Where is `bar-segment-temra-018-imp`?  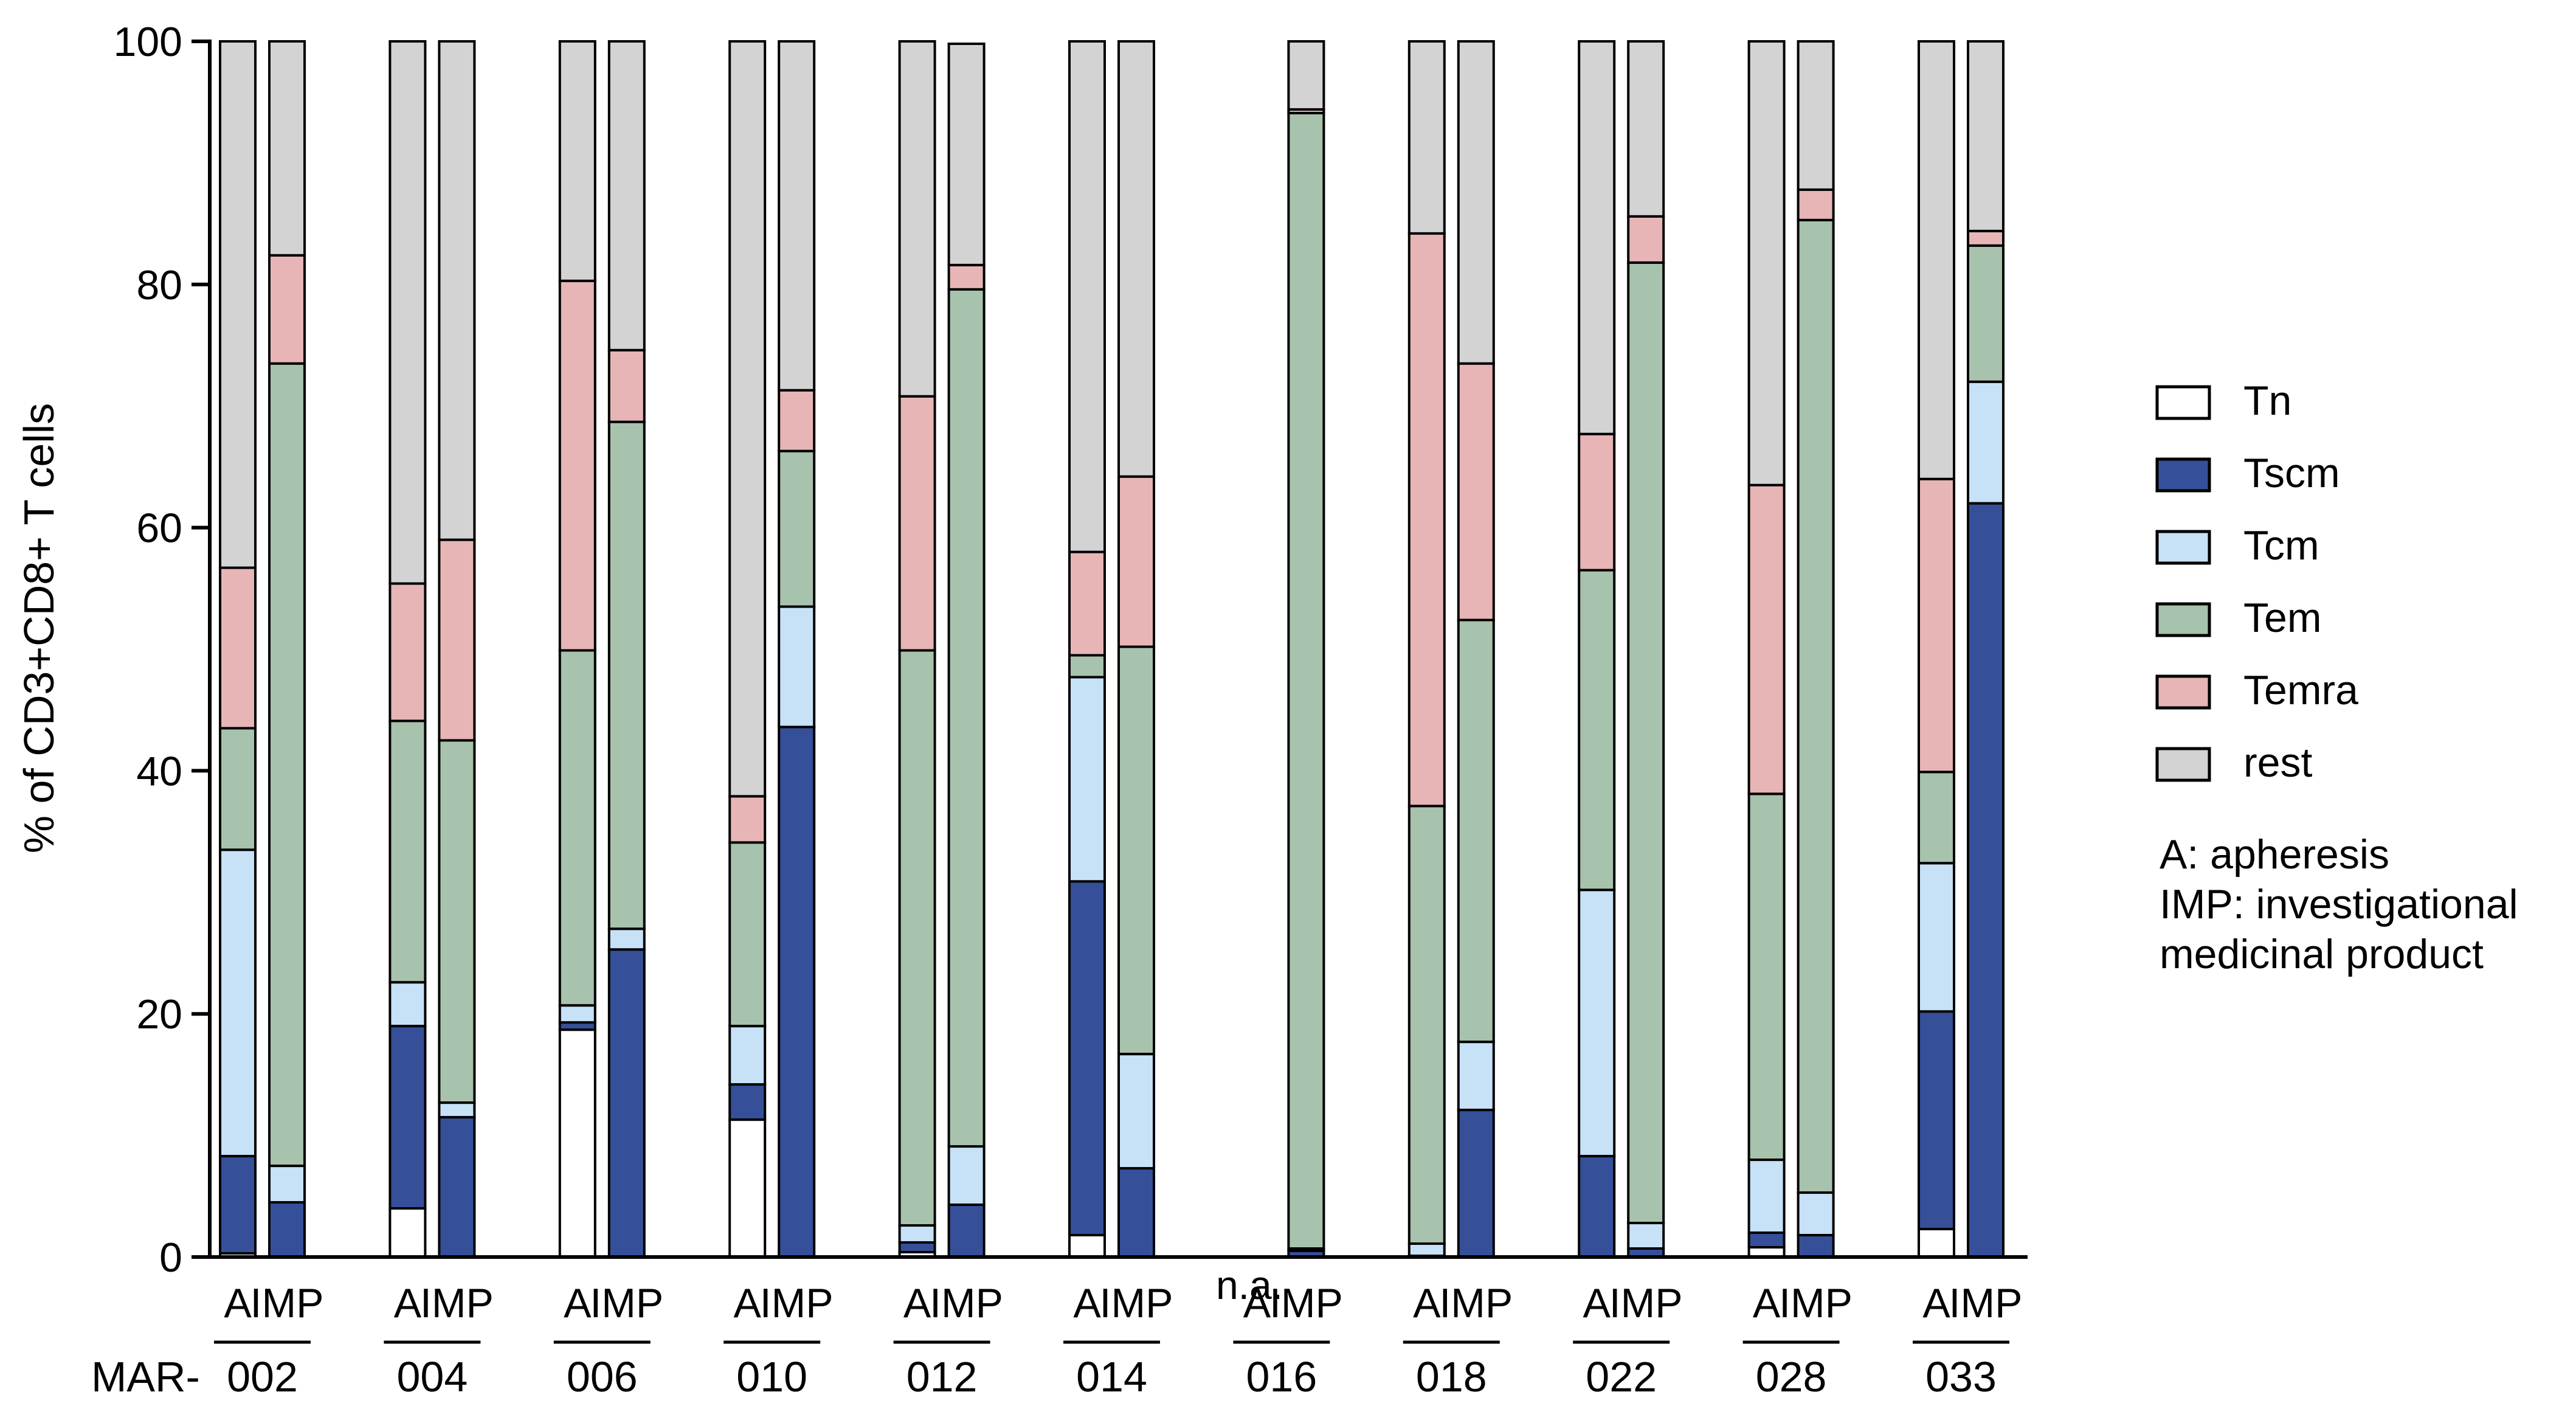 bar-segment-temra-018-imp is located at coordinates (1476, 492).